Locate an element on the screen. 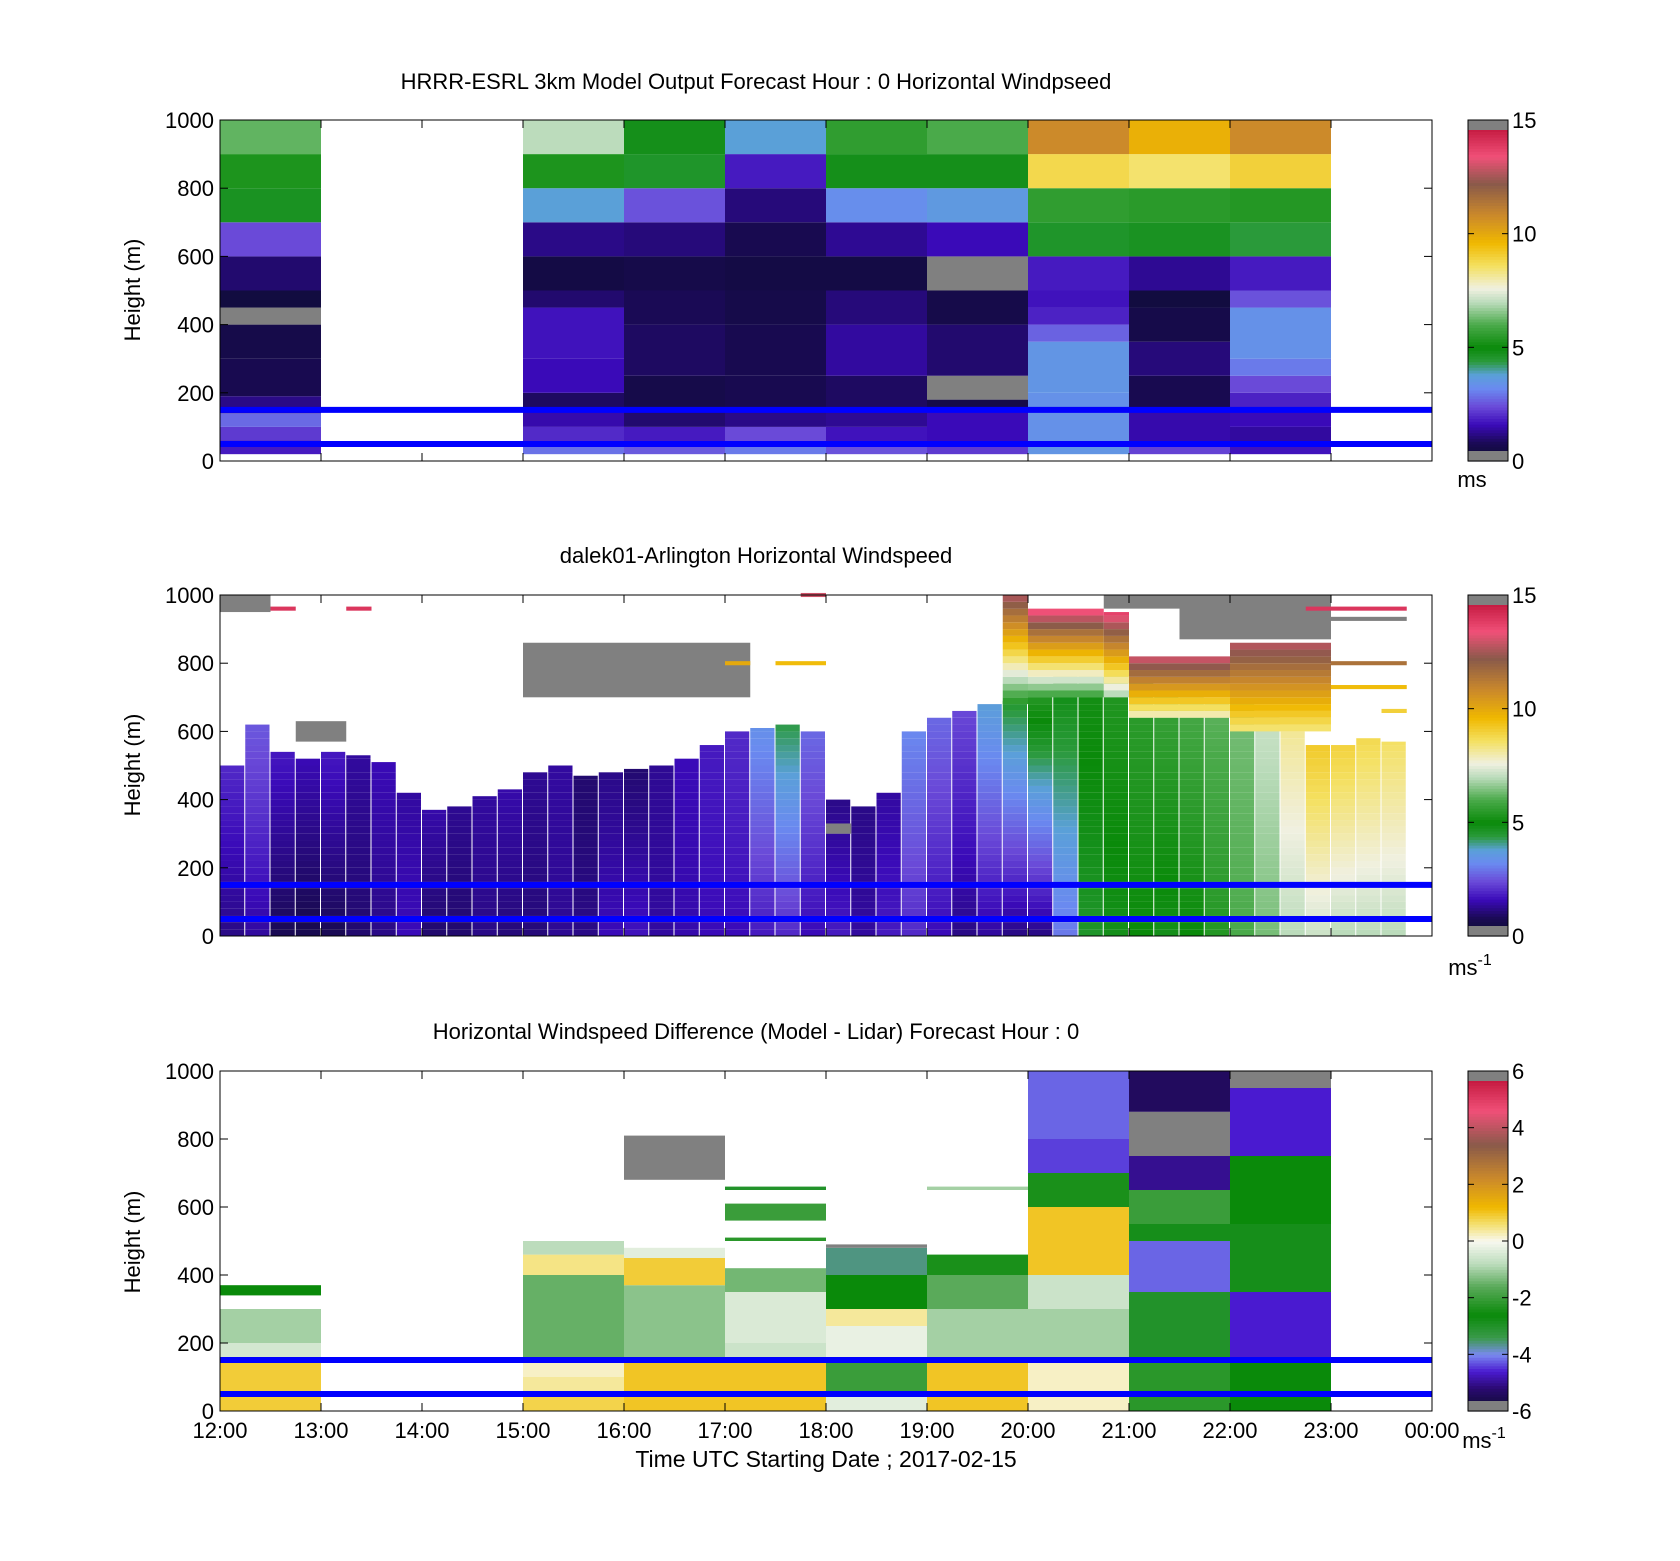 Image resolution: width=1680 pixels, height=1561 pixels. missing-cell is located at coordinates (1179, 1133).